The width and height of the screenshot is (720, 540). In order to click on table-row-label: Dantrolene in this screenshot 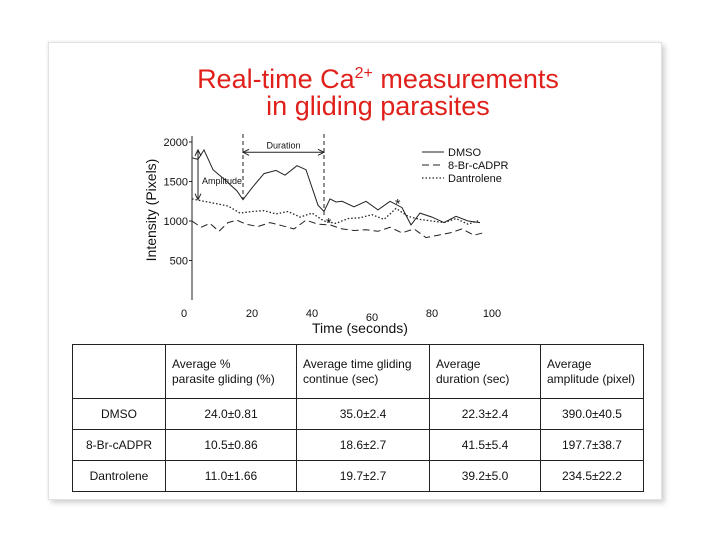, I will do `click(119, 476)`.